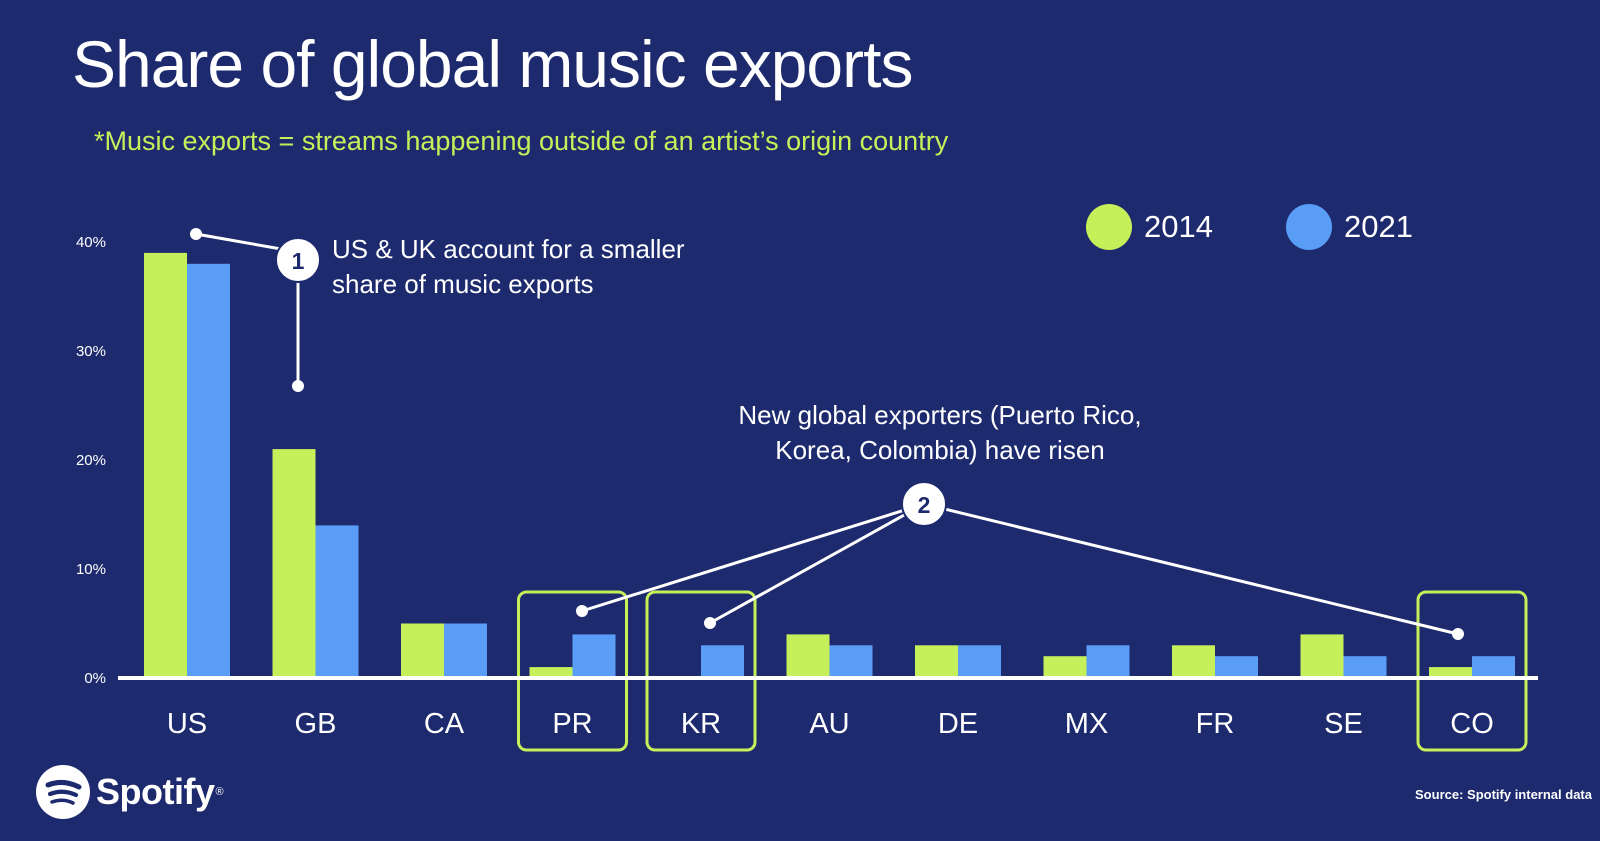 This screenshot has height=841, width=1600. I want to click on x-tick-label-de: DE, so click(958, 724).